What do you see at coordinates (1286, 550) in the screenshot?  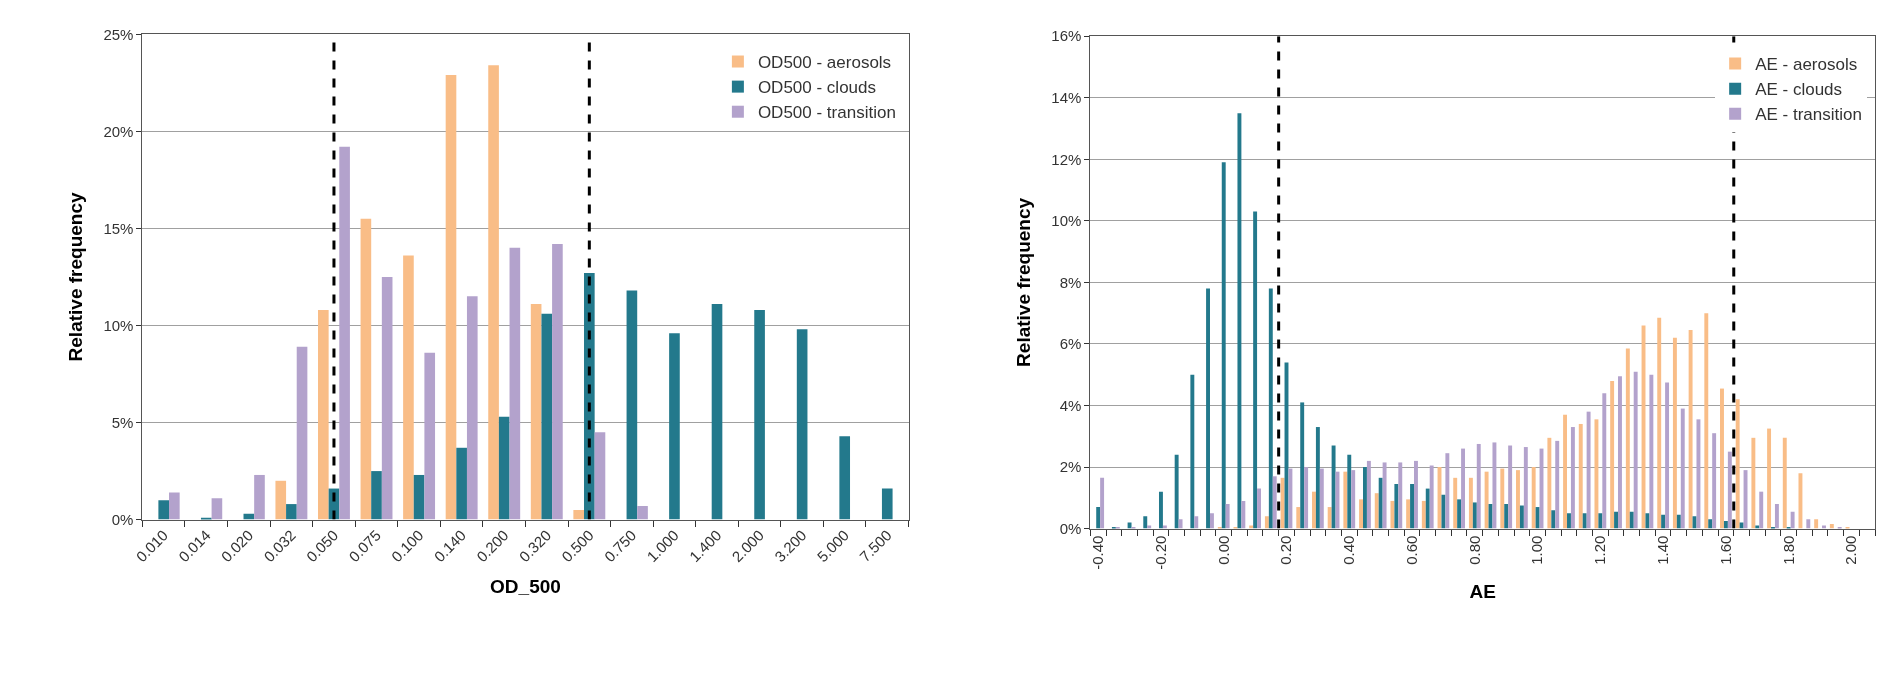 I see `x-tick-label: 0.20` at bounding box center [1286, 550].